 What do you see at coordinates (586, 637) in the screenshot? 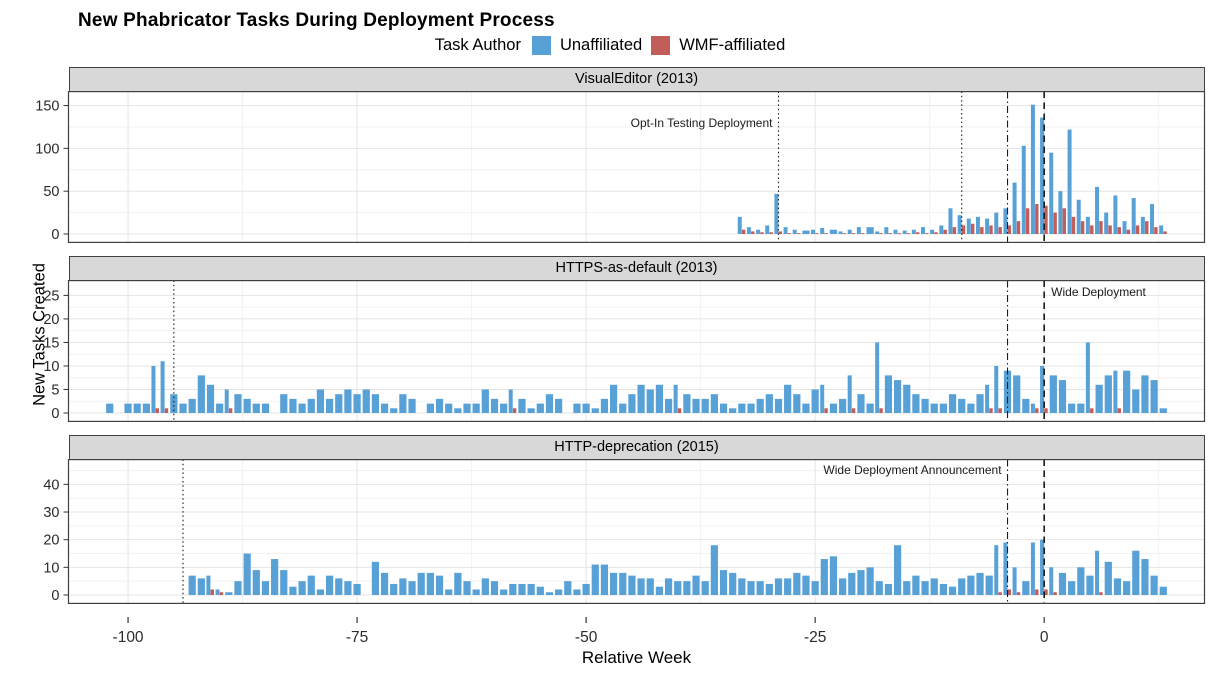
I see `x-tick-label: -50` at bounding box center [586, 637].